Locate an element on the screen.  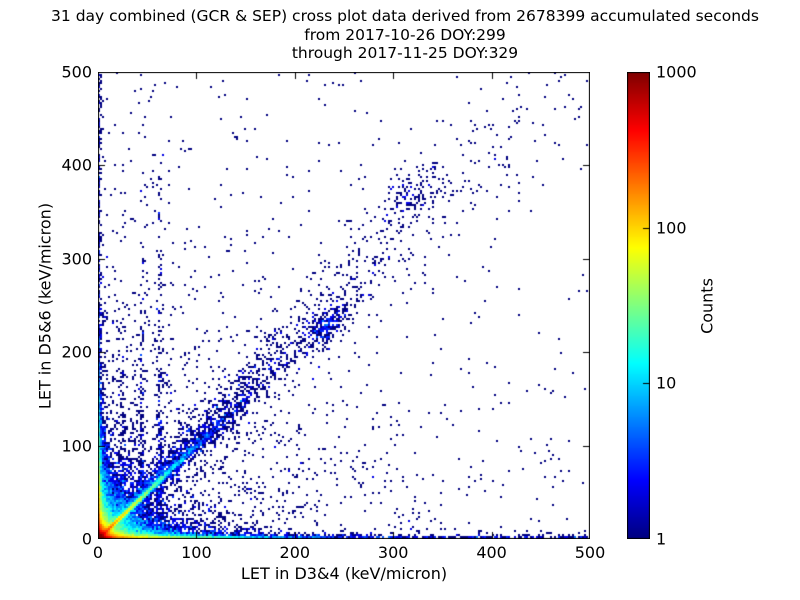
y-tick-label: 400 is located at coordinates (76, 165).